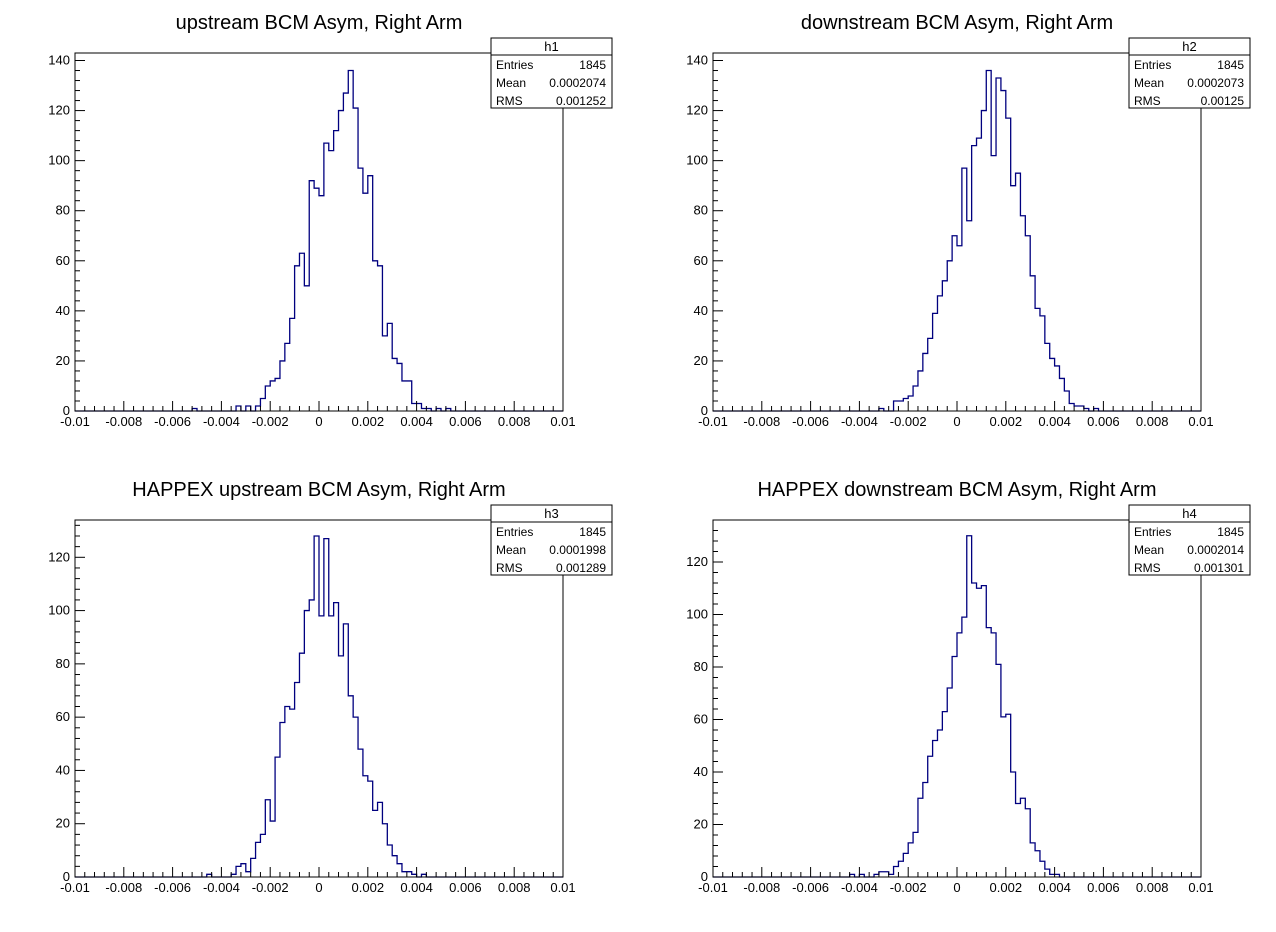  Describe the element at coordinates (1215, 83) in the screenshot. I see `stats-value: 0.0002073` at that location.